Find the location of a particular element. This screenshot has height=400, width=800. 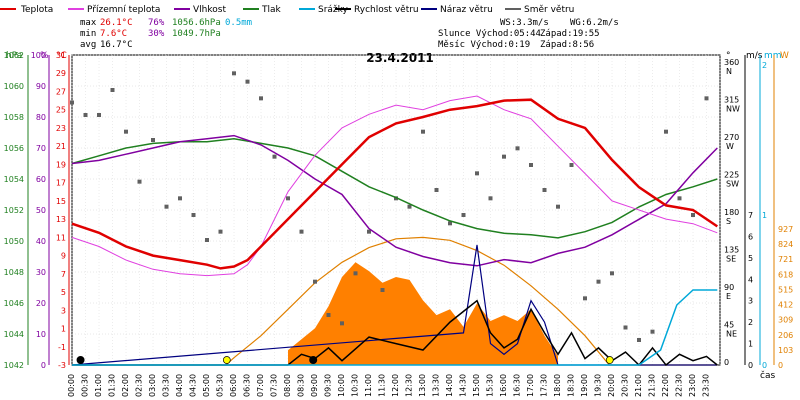

x-tick-label: 22:00 is located at coordinates (665, 385).